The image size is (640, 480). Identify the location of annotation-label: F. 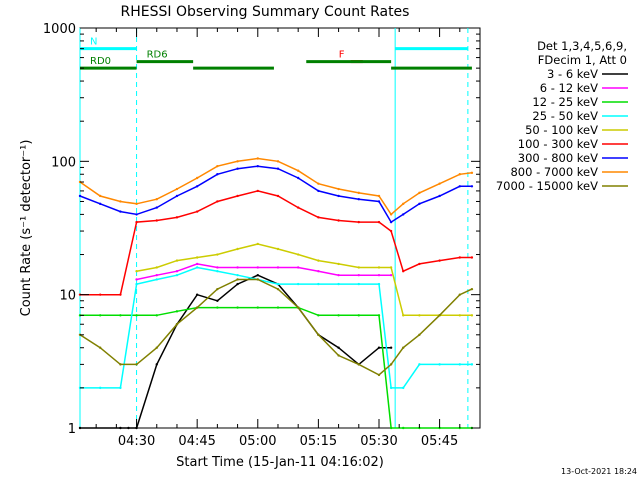
(342, 55).